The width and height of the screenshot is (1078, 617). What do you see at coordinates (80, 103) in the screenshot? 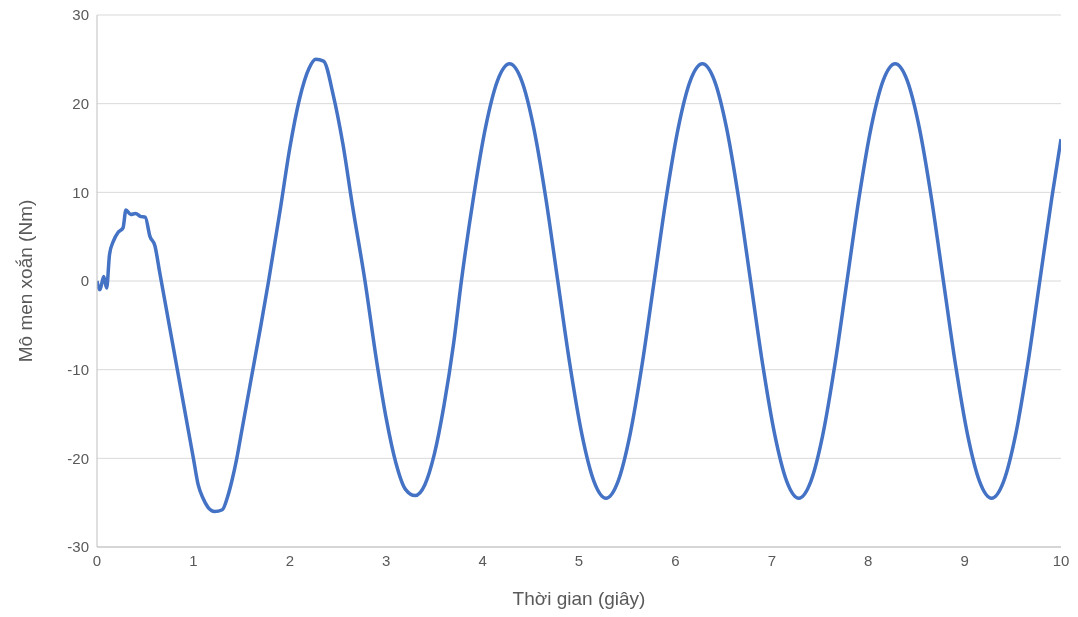
I see `y-tick-label: 20` at bounding box center [80, 103].